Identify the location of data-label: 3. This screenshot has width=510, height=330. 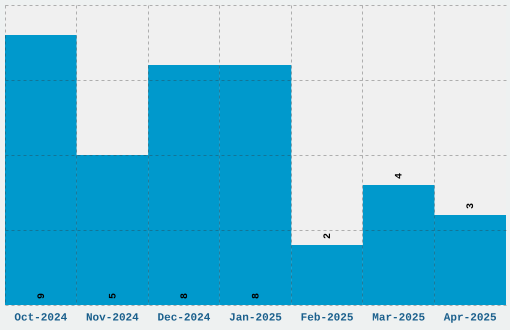
(472, 205).